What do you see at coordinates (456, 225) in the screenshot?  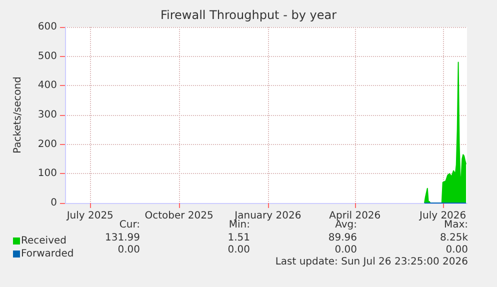 I see `text: Max:` at bounding box center [456, 225].